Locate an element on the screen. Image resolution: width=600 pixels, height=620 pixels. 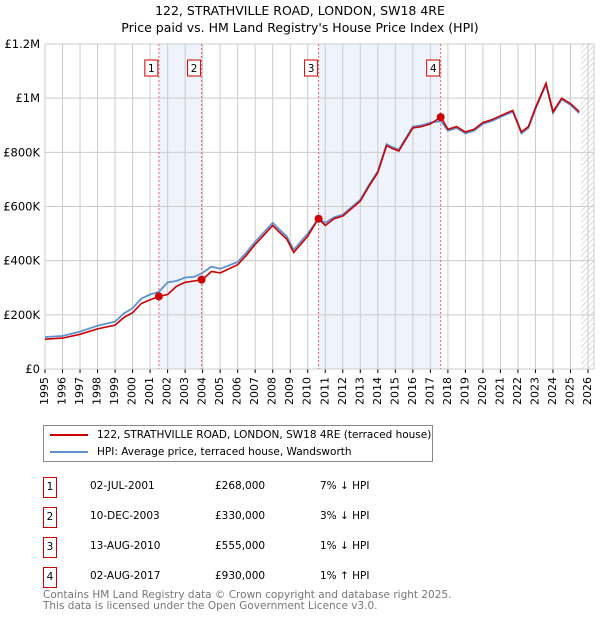
sale-row: 1 02-JUL-2001 £268,000 7% ↓ HPI is located at coordinates (253, 487).